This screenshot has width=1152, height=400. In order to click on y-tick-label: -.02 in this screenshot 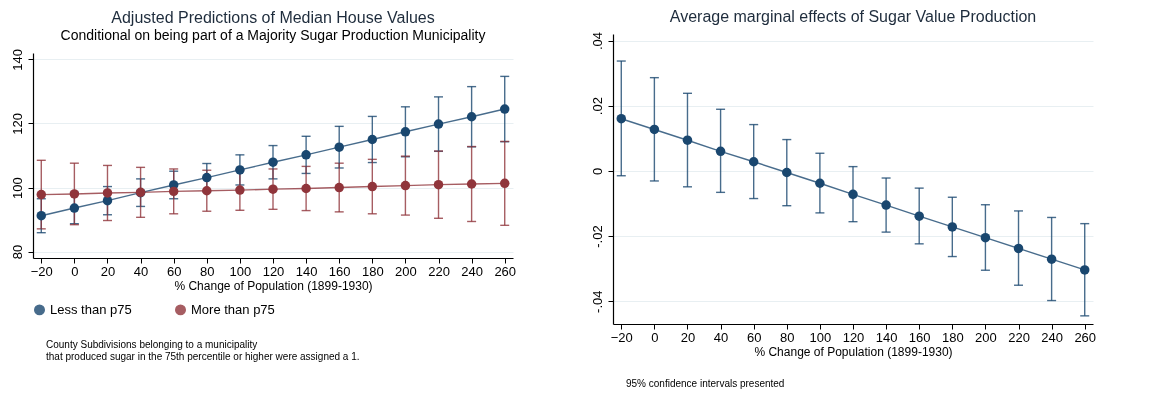, I will do `click(597, 236)`.